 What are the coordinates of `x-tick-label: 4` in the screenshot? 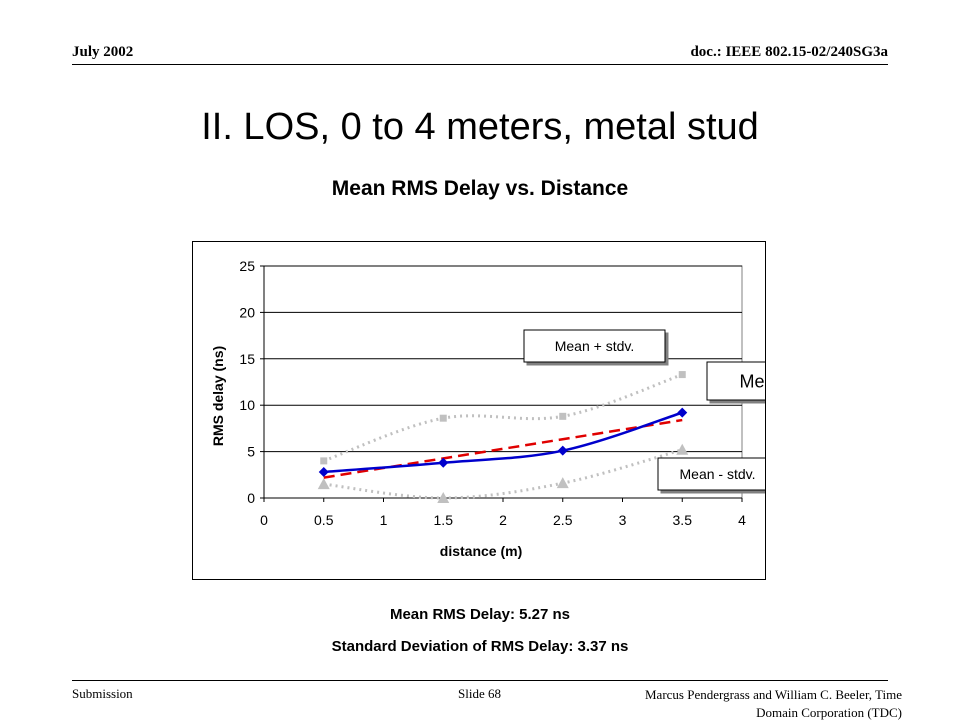 It's located at (742, 520).